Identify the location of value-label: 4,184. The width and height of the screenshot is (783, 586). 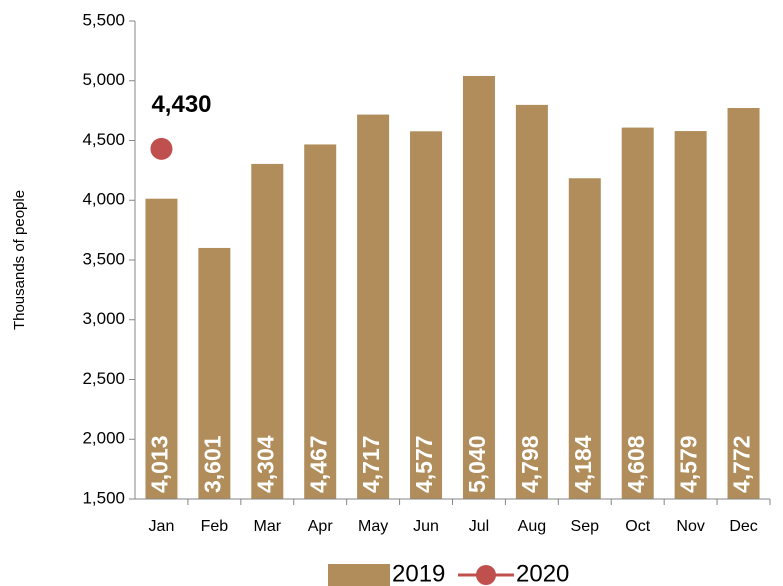
(583, 464).